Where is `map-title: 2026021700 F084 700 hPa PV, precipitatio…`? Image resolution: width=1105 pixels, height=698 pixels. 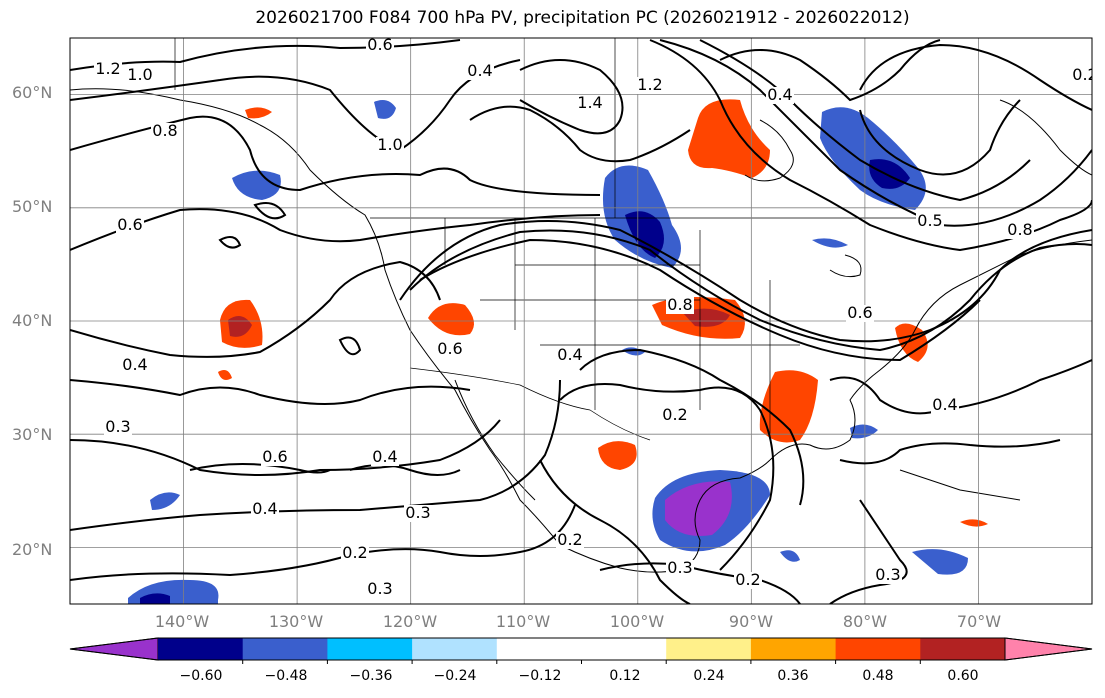
map-title: 2026021700 F084 700 hPa PV, precipitatio… is located at coordinates (582, 18).